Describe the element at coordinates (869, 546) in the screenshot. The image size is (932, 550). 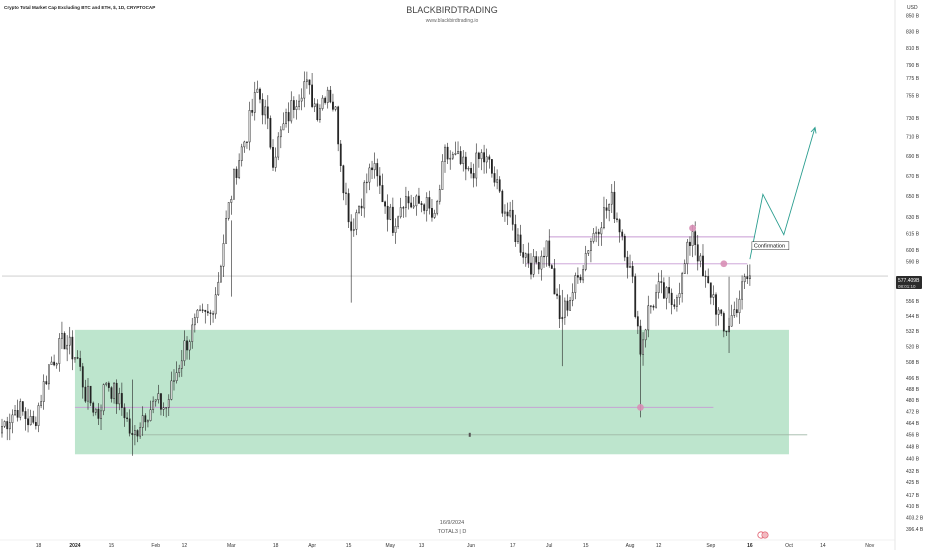
I see `time-tick-label: Nov` at that location.